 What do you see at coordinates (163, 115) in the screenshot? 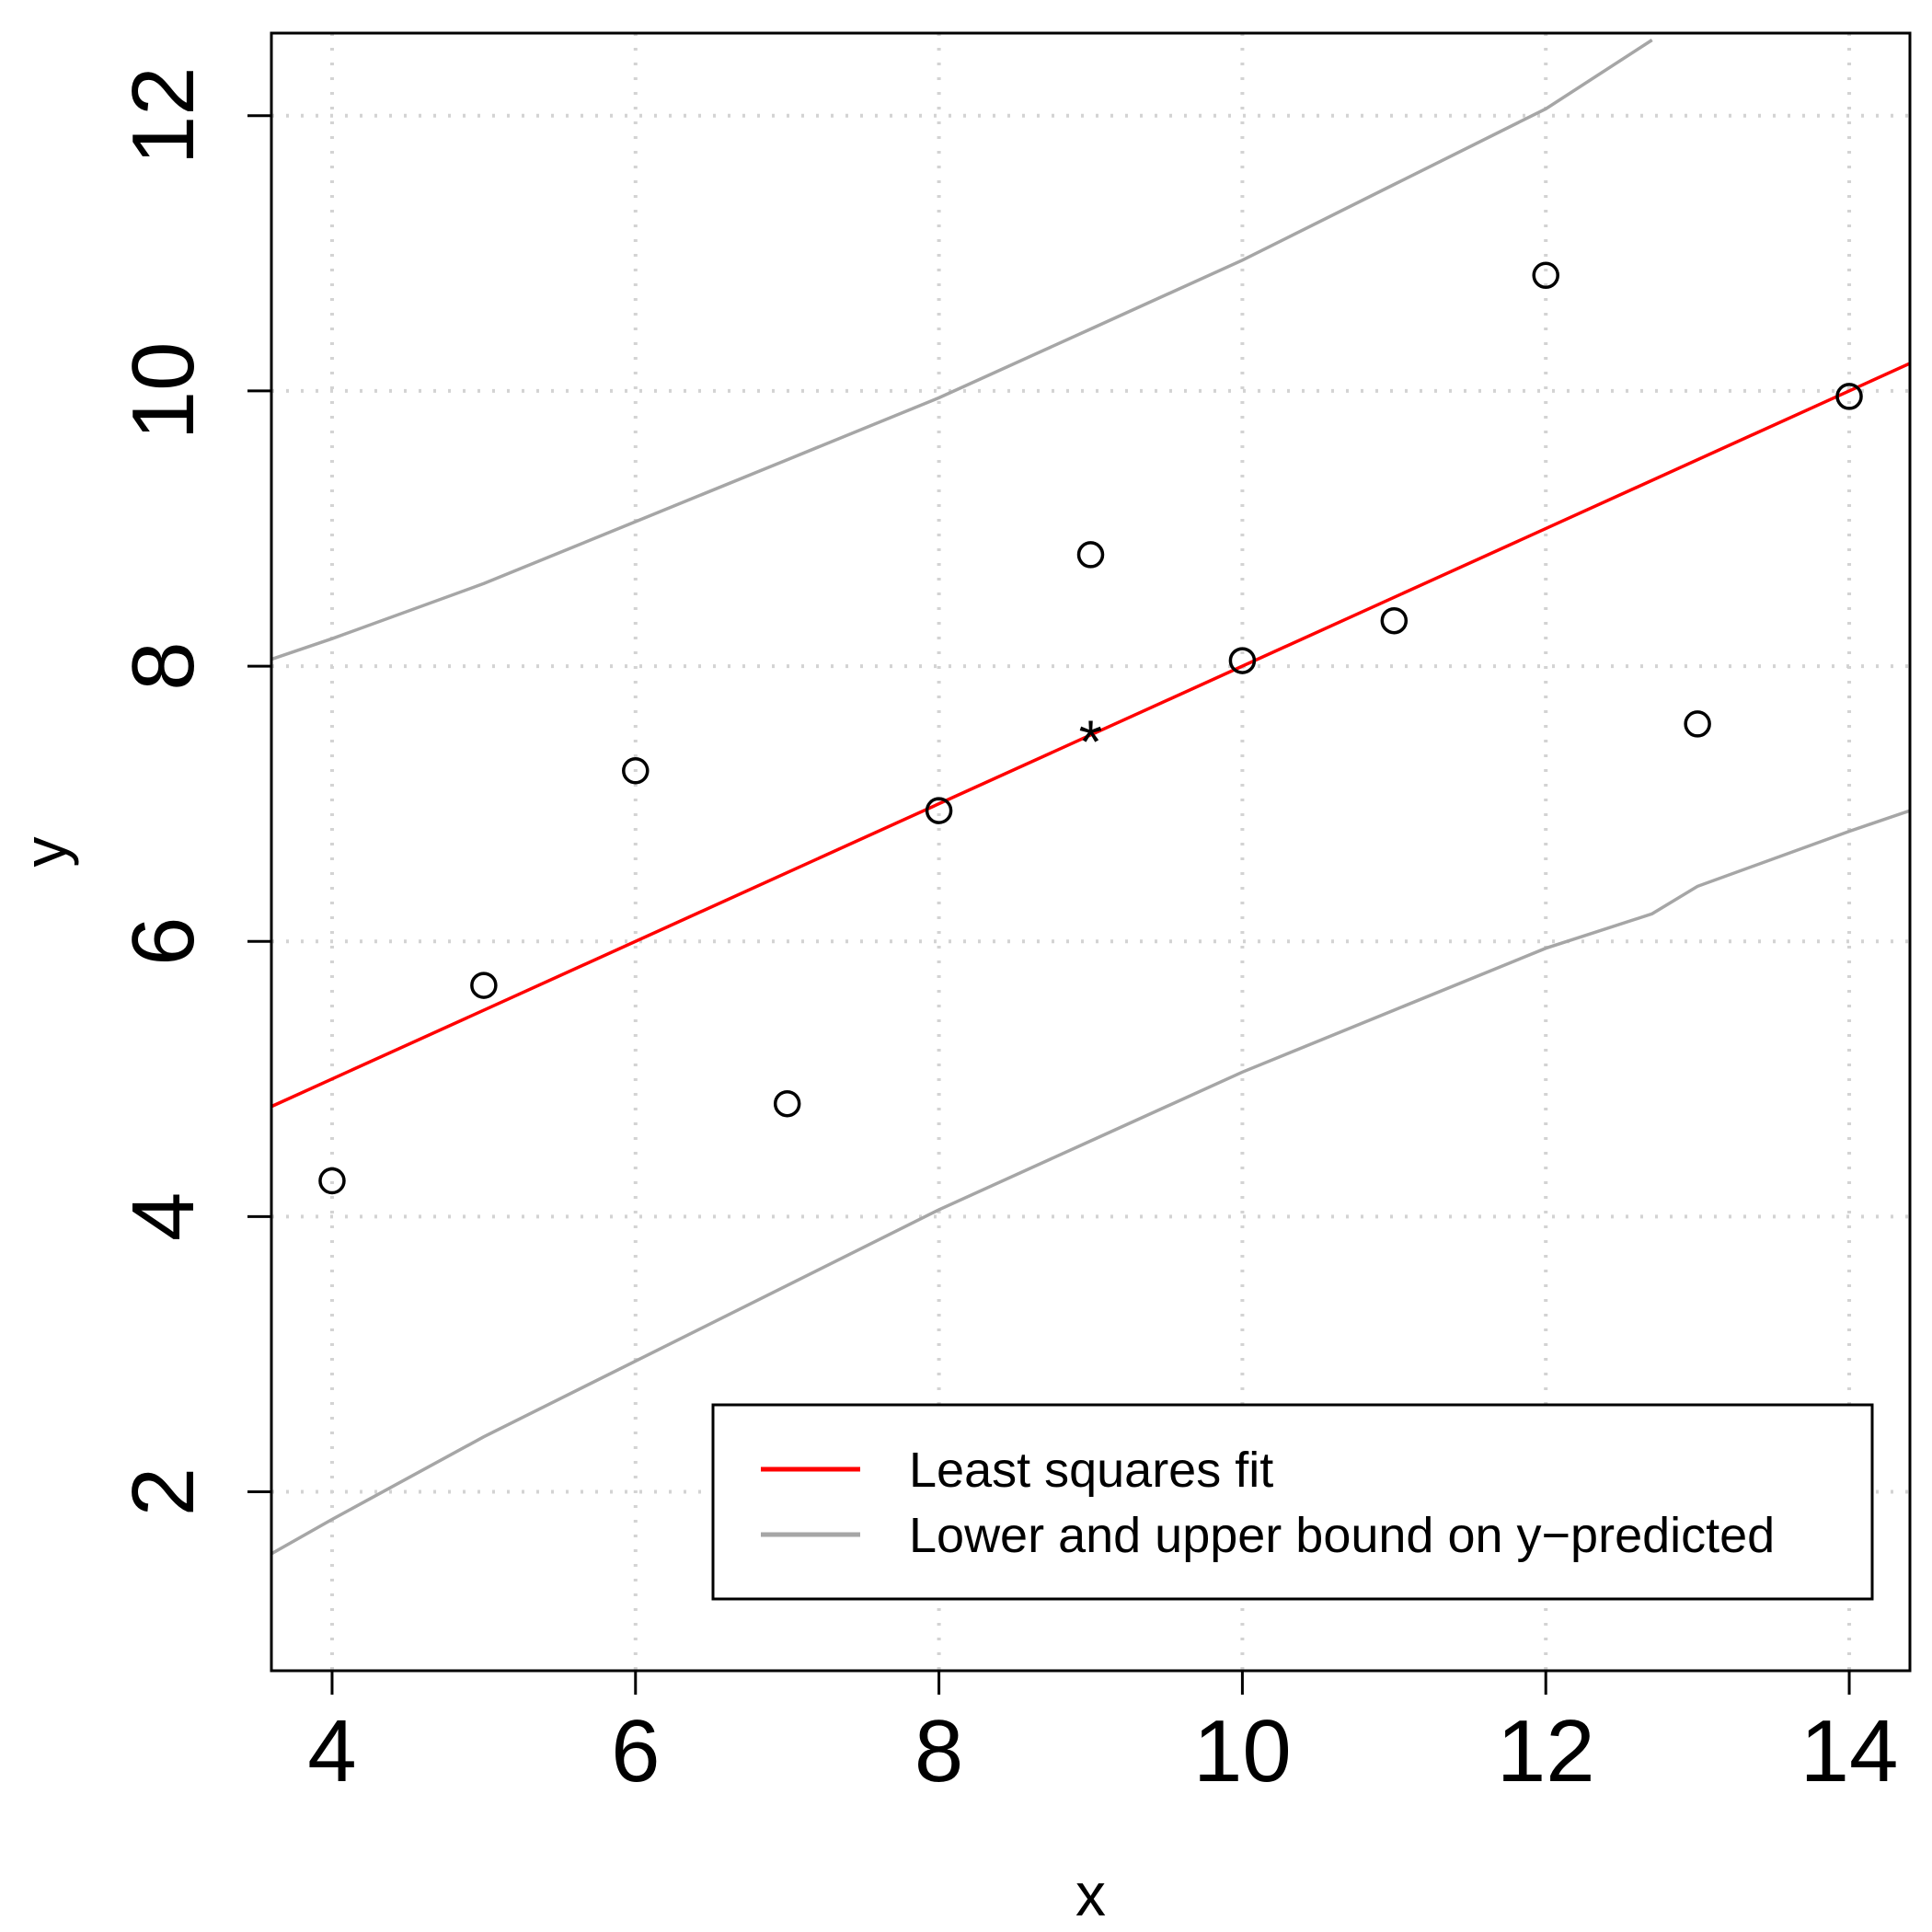
I see `y-tick-label: 12` at bounding box center [163, 115].